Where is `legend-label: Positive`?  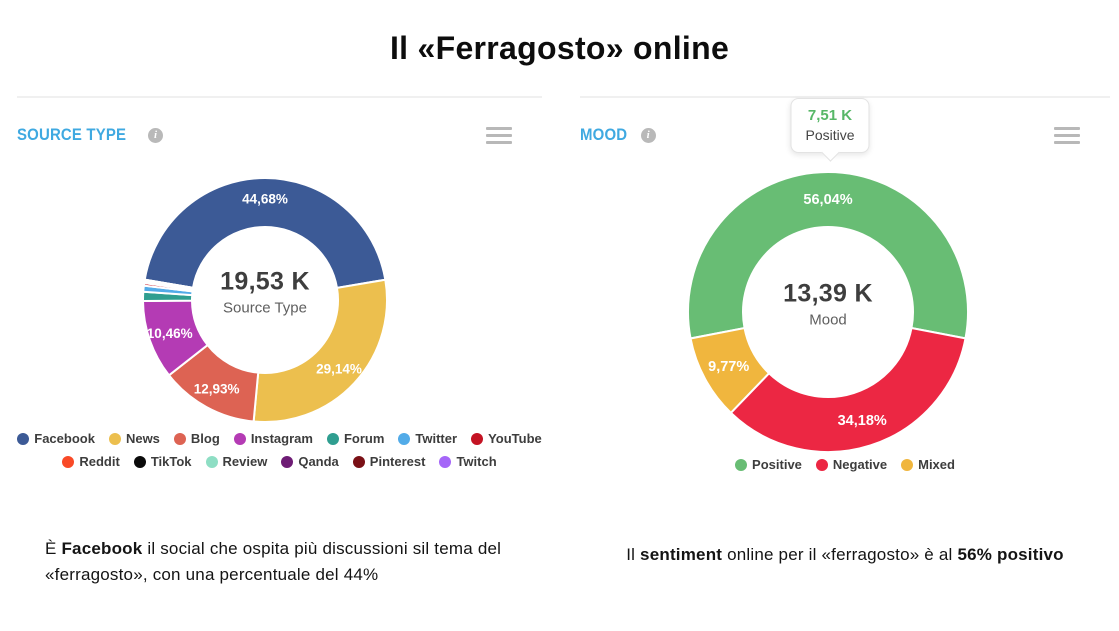 legend-label: Positive is located at coordinates (777, 464).